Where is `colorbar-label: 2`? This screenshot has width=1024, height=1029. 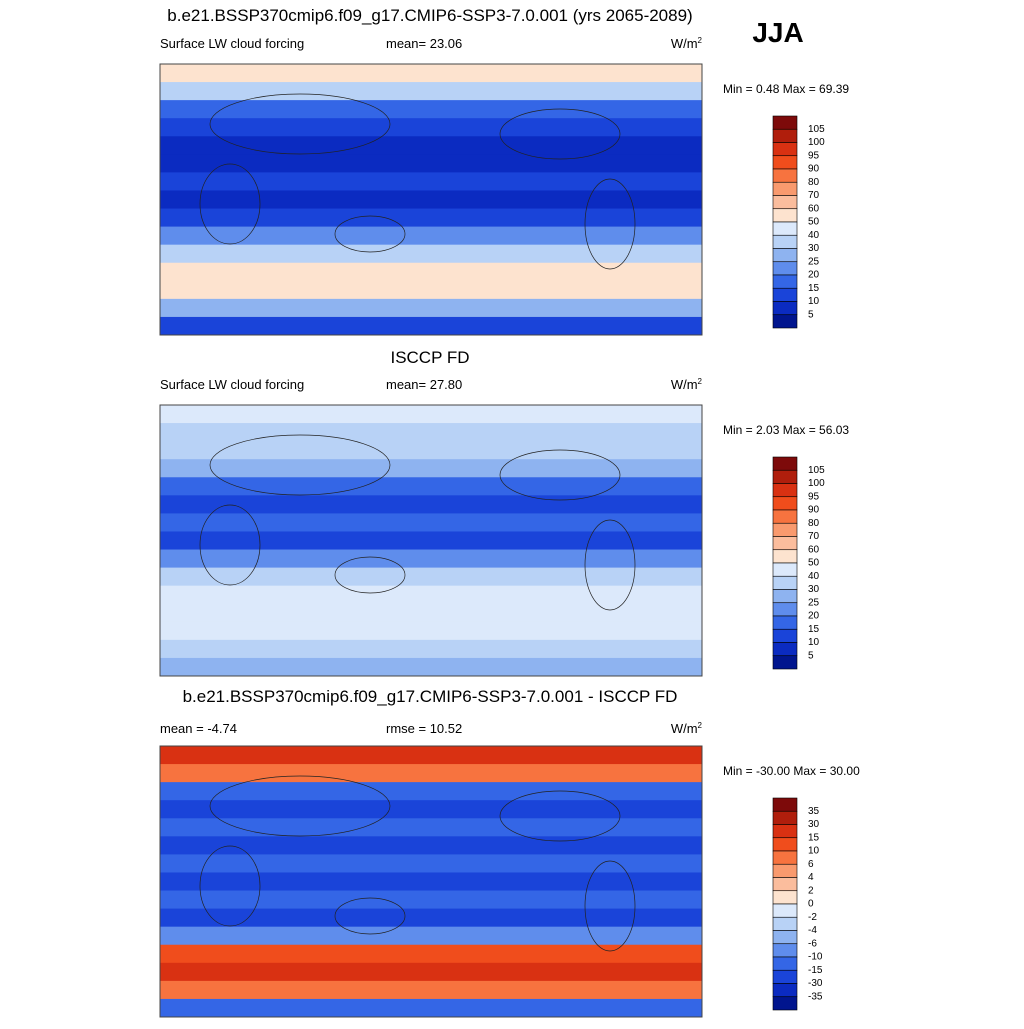 colorbar-label: 2 is located at coordinates (811, 890).